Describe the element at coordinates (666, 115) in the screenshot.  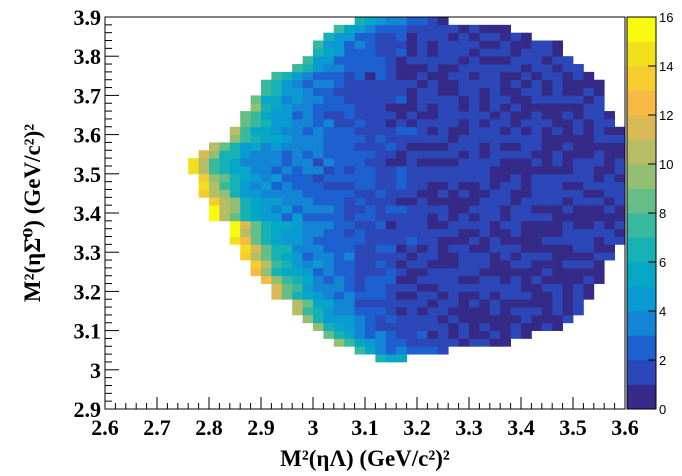
I see `z-tick-label-6: 12` at that location.